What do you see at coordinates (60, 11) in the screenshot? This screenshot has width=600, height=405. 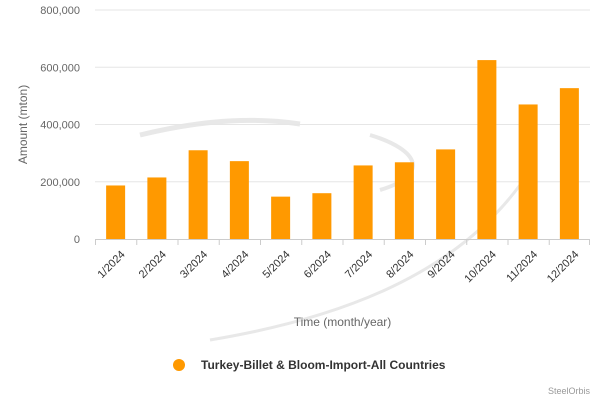 I see `y-tick-label: 800,000` at bounding box center [60, 11].